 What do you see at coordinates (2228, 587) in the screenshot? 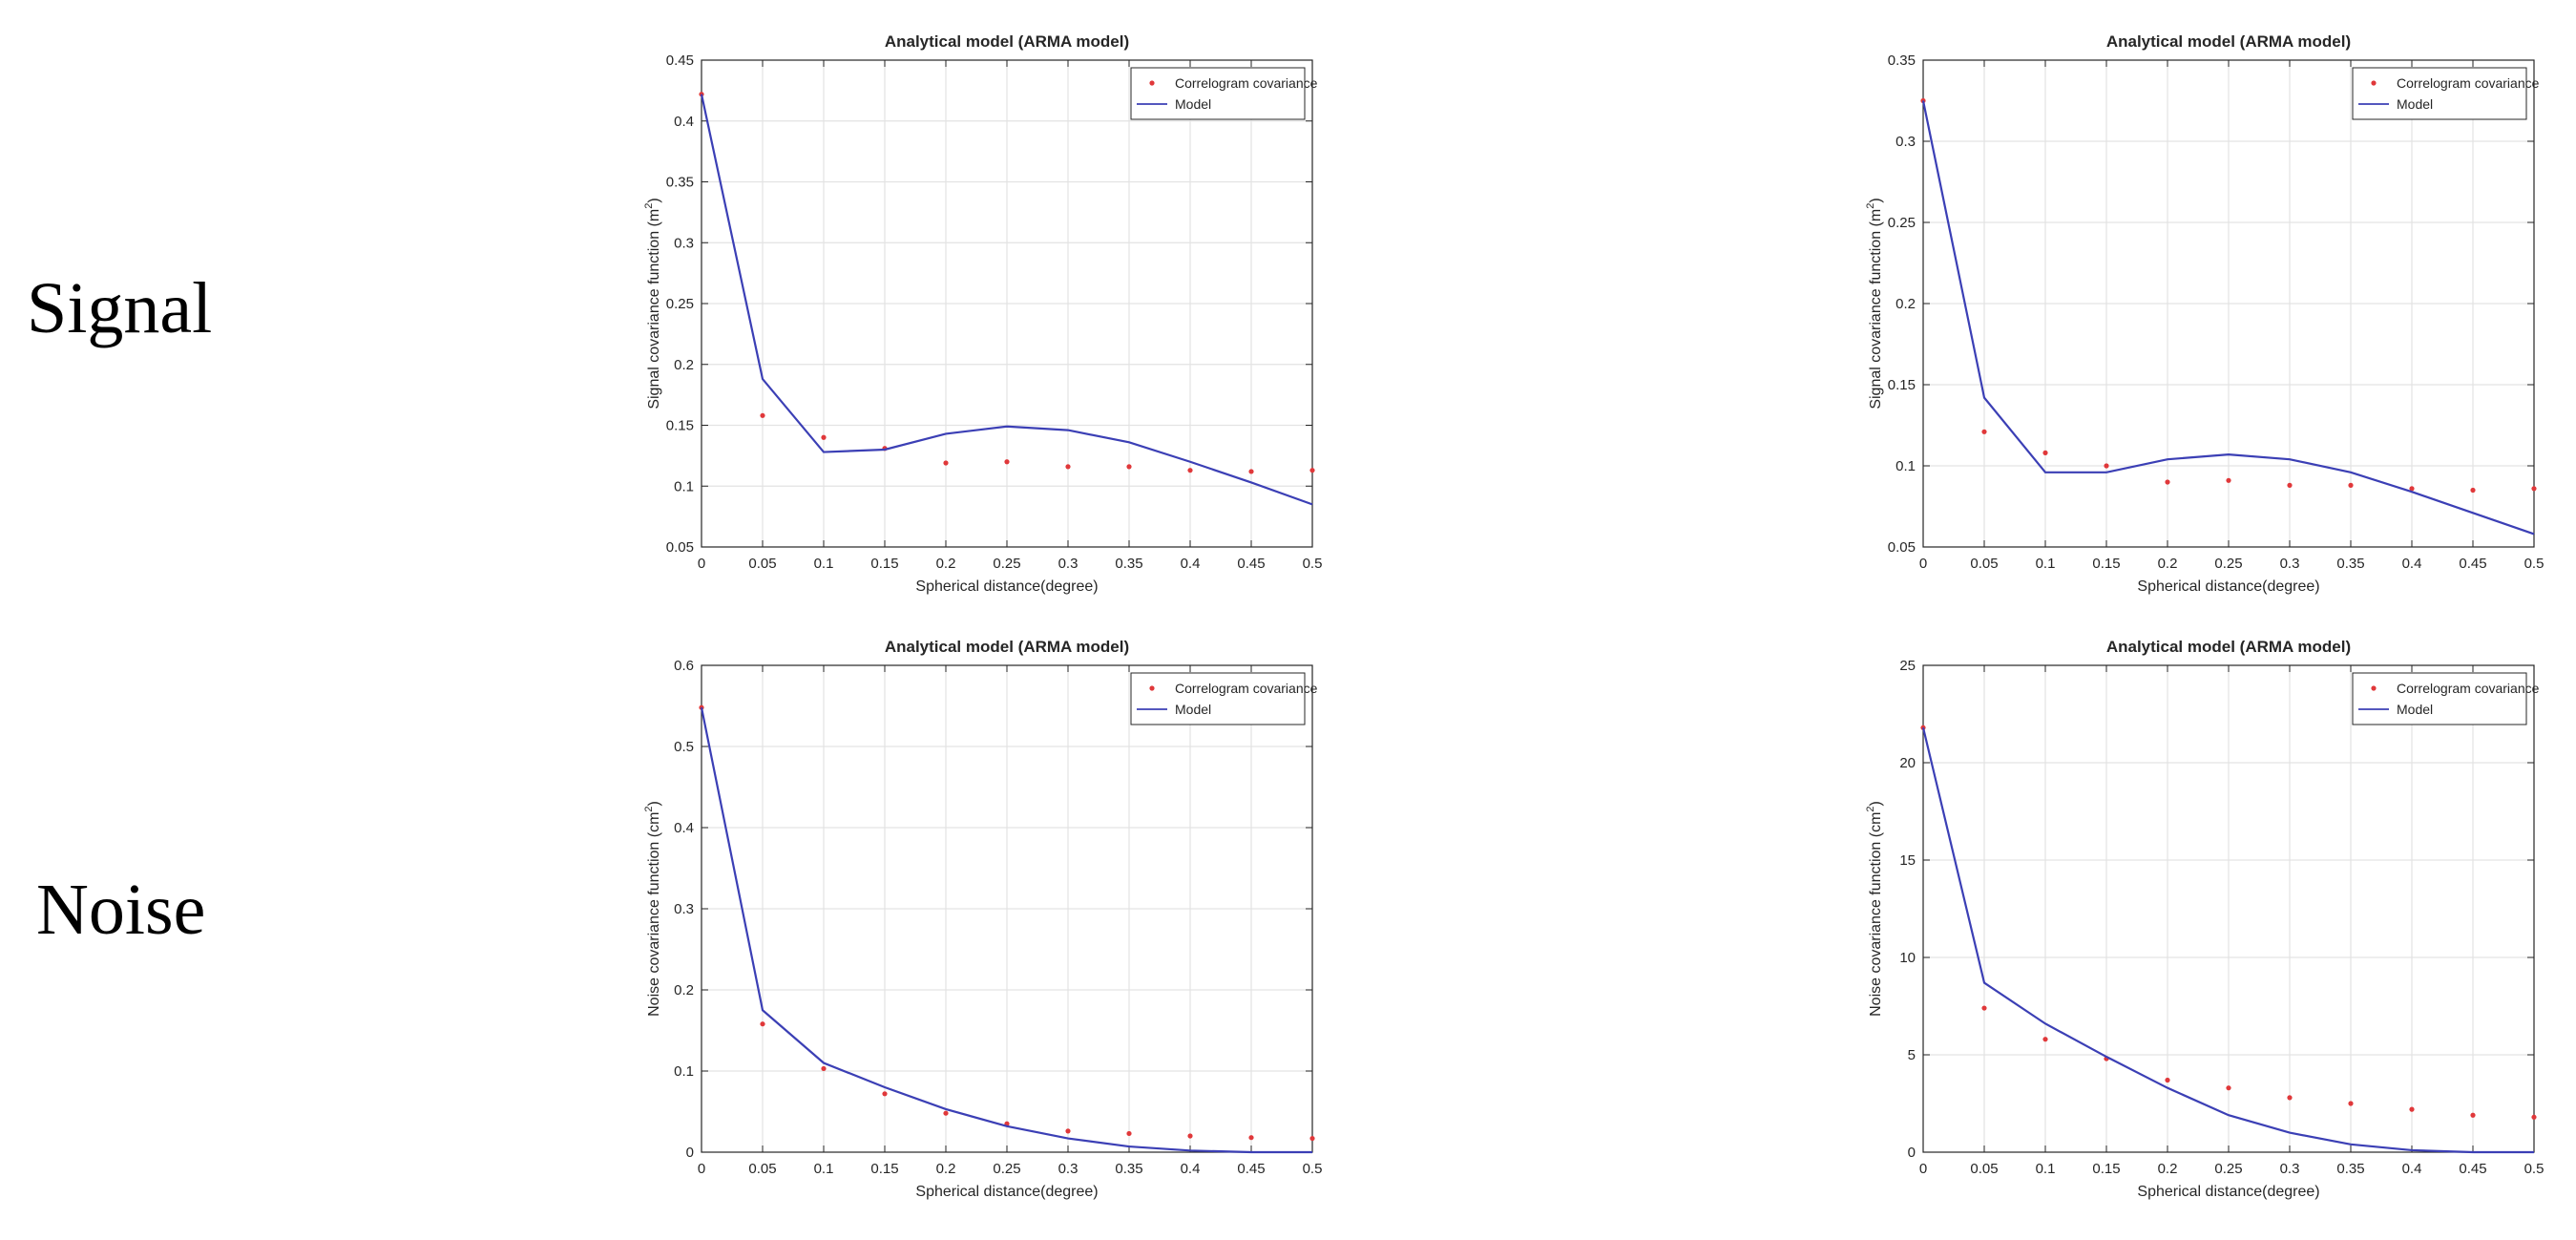
I see `x-axis-label: Spherical distance(degree)` at bounding box center [2228, 587].